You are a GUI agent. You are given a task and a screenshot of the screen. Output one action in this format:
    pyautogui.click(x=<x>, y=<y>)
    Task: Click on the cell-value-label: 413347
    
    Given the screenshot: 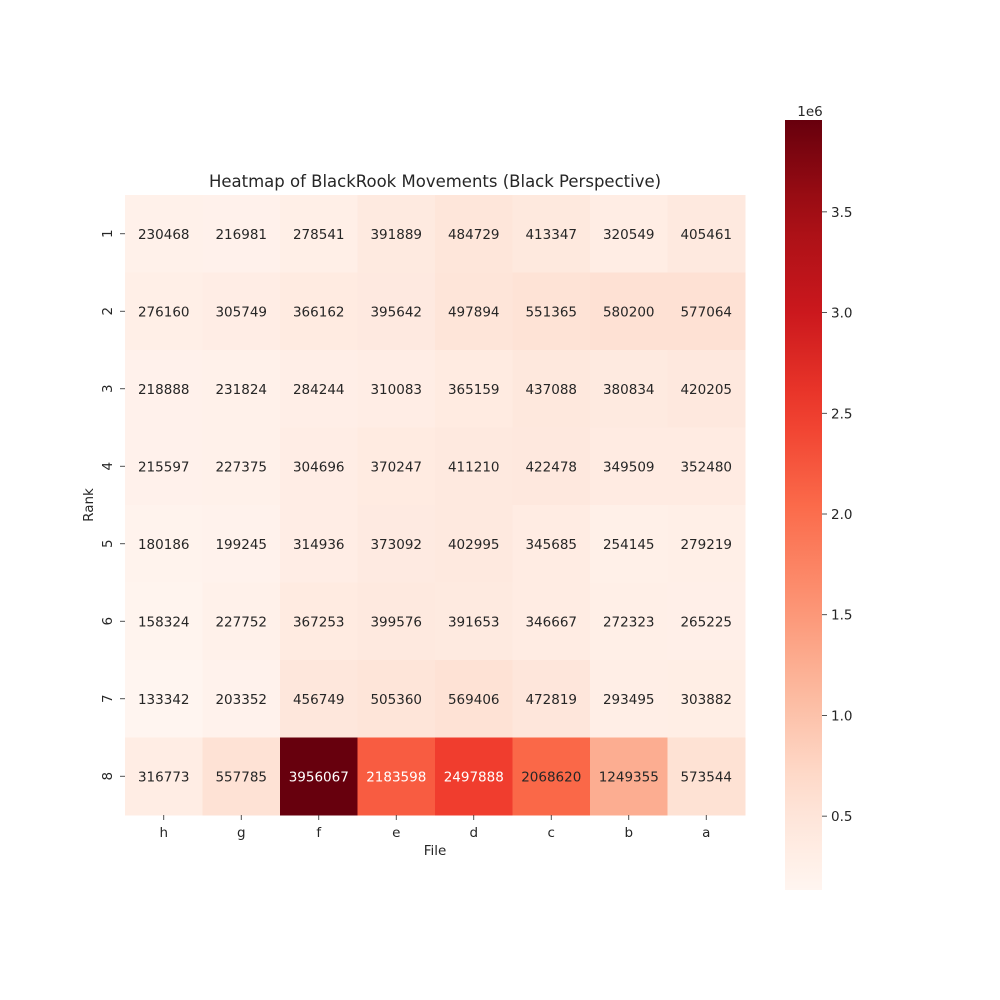 What is the action you would take?
    pyautogui.click(x=551, y=235)
    